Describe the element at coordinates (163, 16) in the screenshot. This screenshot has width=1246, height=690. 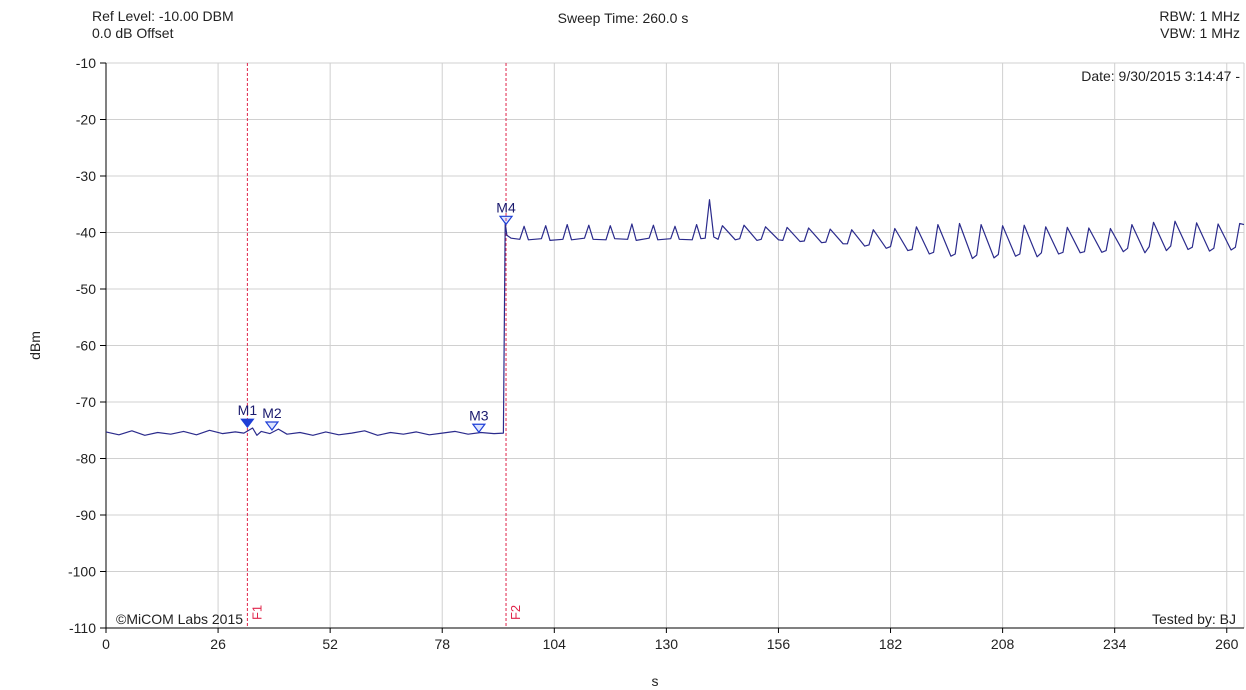
I see `ref-level-label: Ref Level: -10.00 DBM` at that location.